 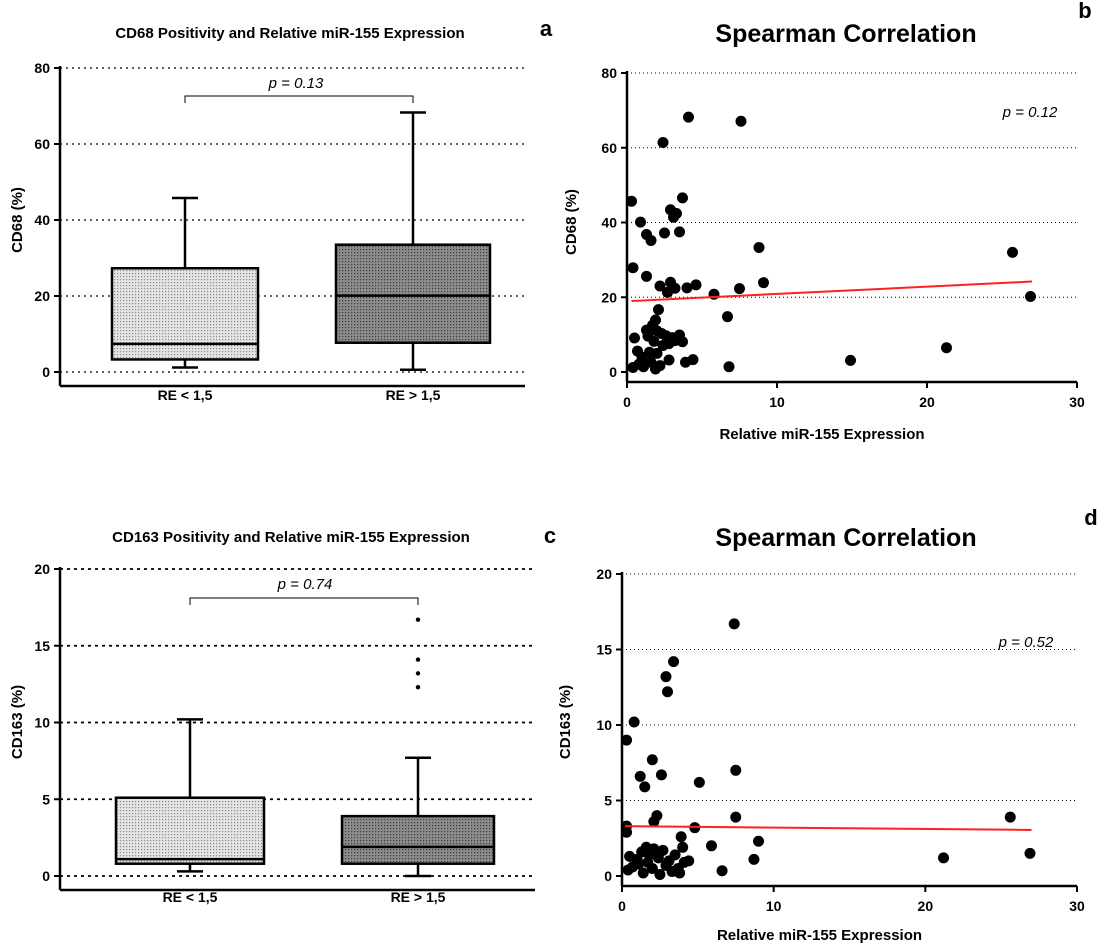 I want to click on p-value: p = 0.12, so click(x=1030, y=112).